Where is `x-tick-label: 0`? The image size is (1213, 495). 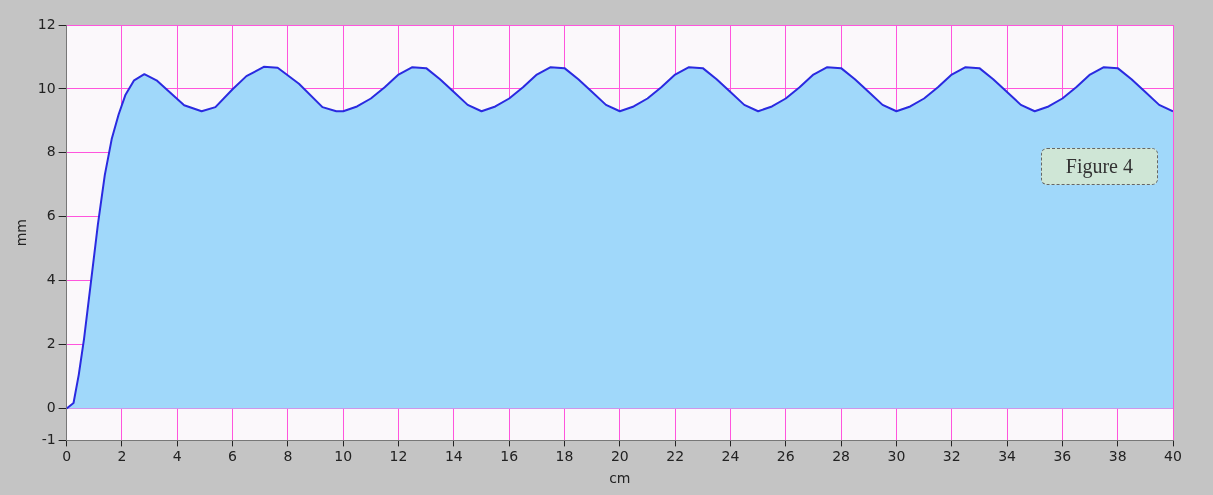
x-tick-label: 0 is located at coordinates (67, 456).